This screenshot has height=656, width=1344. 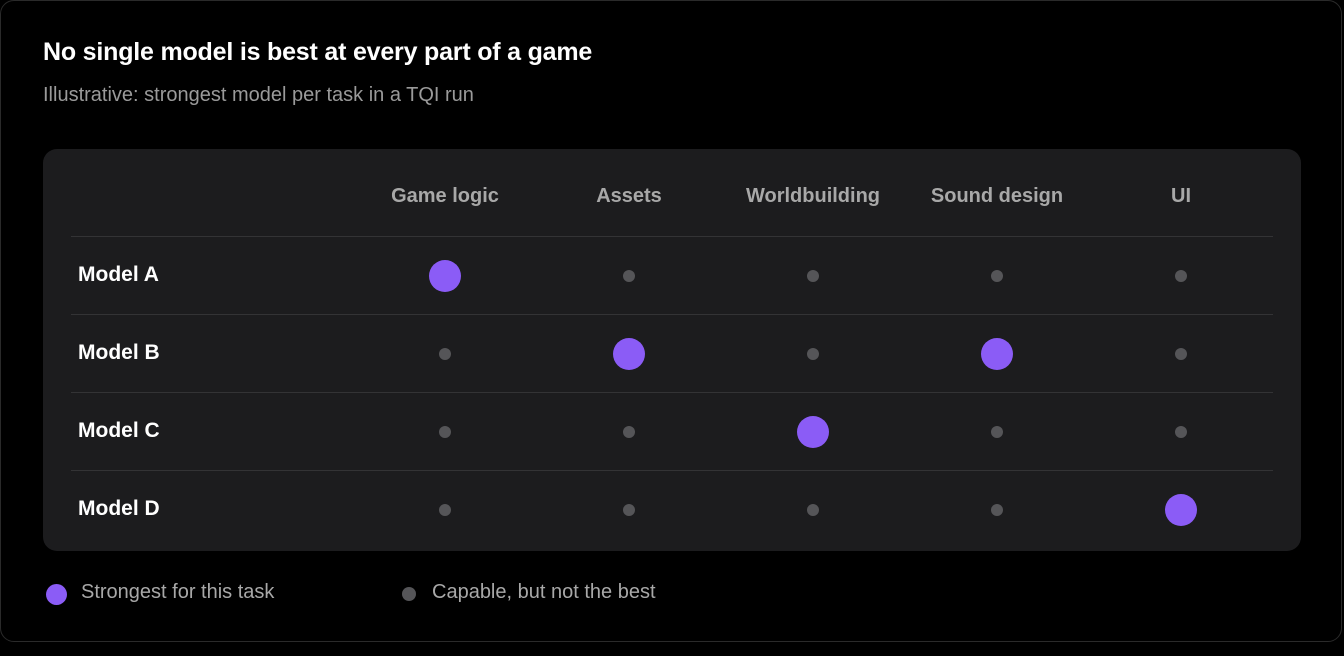 I want to click on column-header: UI, so click(x=1181, y=196).